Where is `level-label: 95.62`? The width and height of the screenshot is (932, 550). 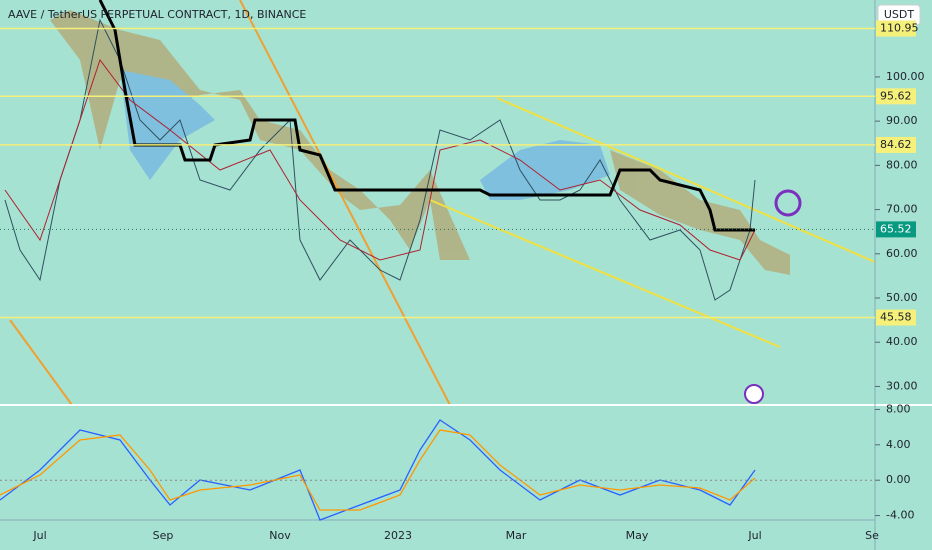
level-label: 95.62 is located at coordinates (896, 95).